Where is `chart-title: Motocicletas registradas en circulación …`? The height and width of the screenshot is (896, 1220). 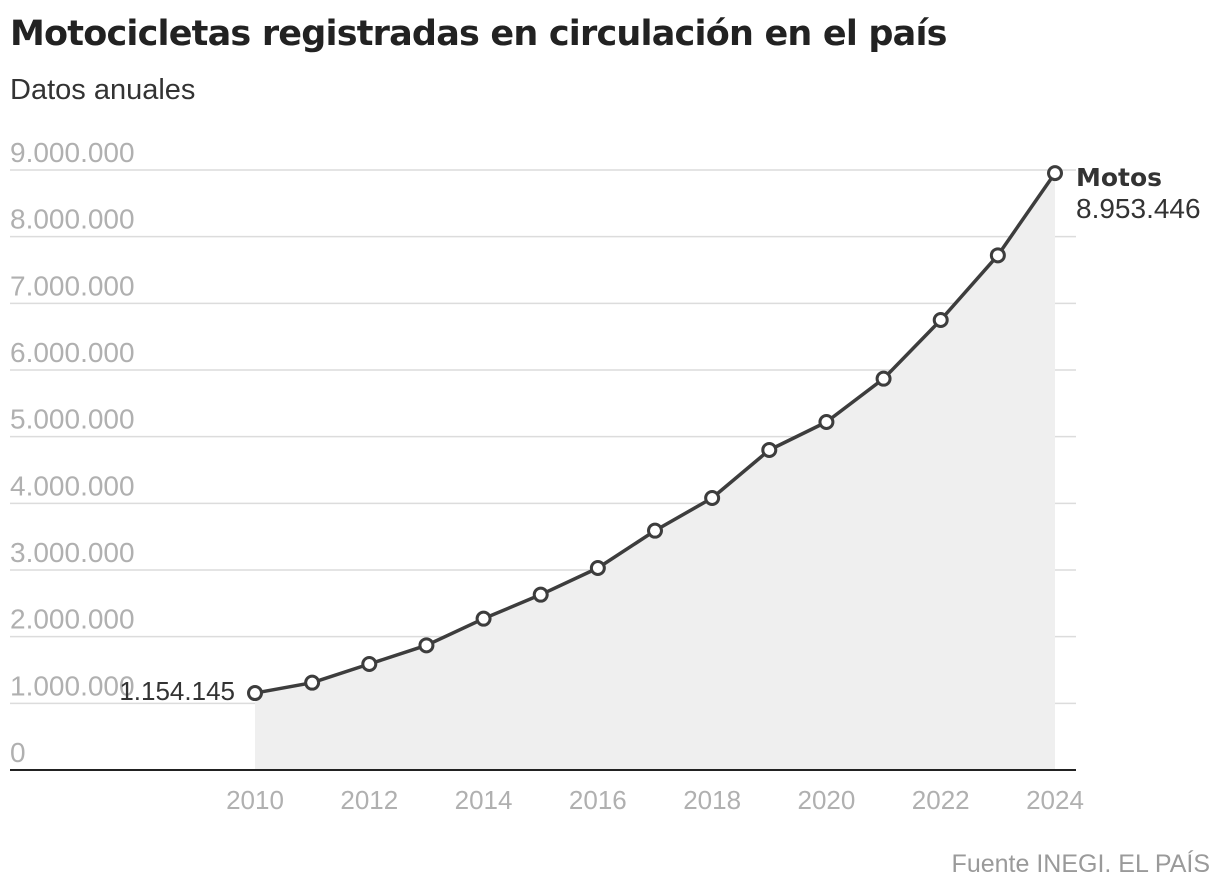
chart-title: Motocicletas registradas en circulación … is located at coordinates (479, 34).